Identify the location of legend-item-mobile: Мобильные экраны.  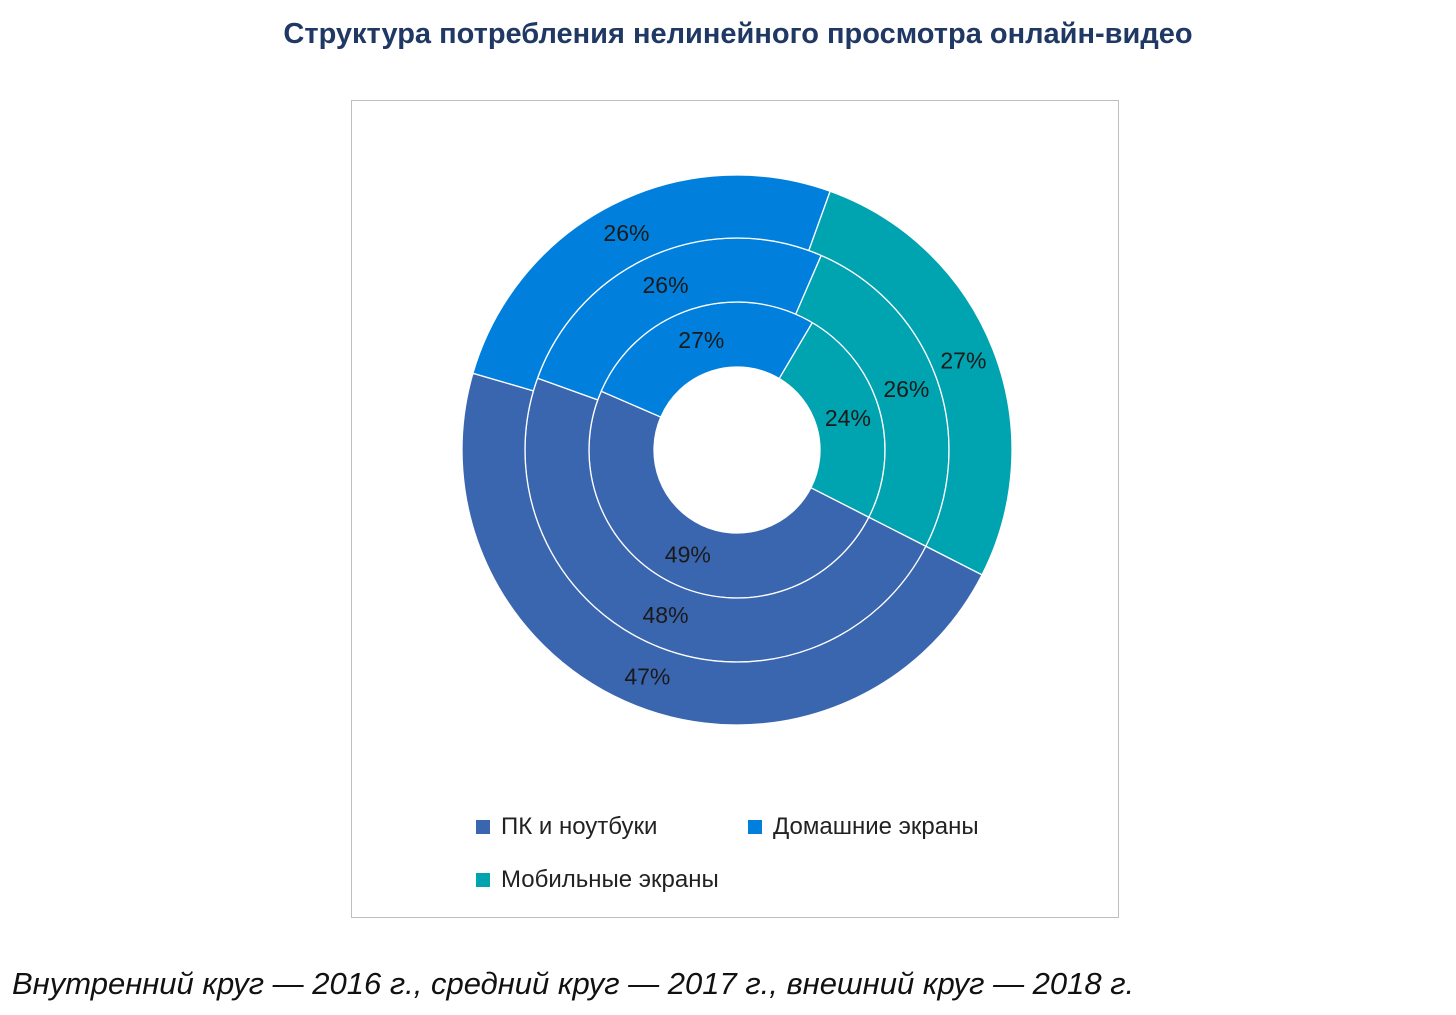
(597, 880).